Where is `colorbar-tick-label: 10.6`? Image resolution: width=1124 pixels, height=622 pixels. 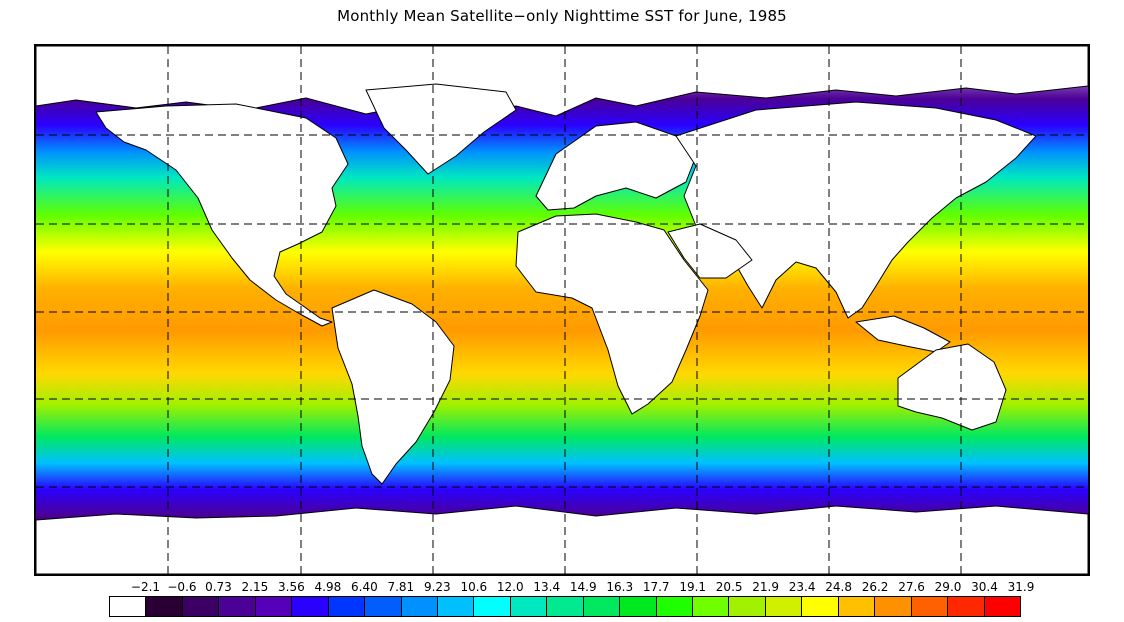 colorbar-tick-label: 10.6 is located at coordinates (474, 587).